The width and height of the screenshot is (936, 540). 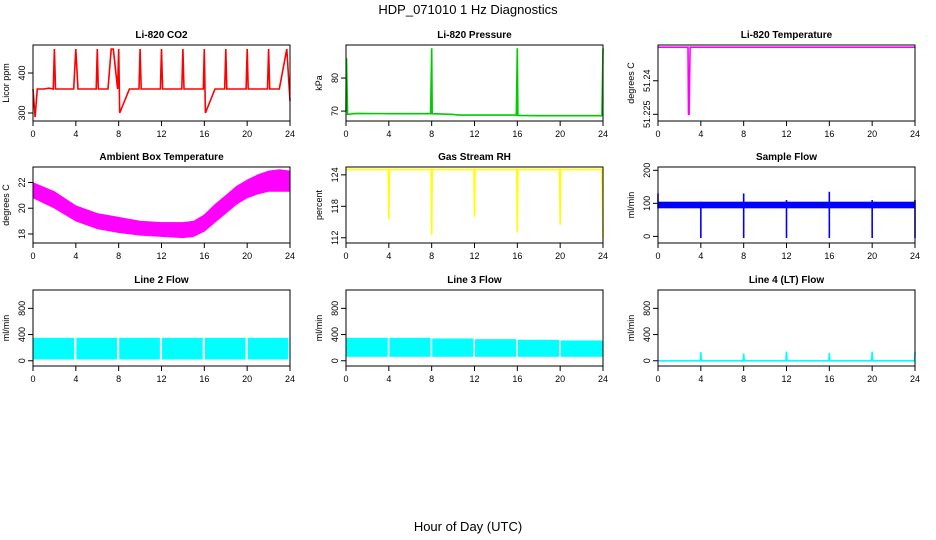 I want to click on panel-7: Line 2 Flow 0 4 8 12 16 20 24 0 400 800 ml/min, so click(x=148, y=329).